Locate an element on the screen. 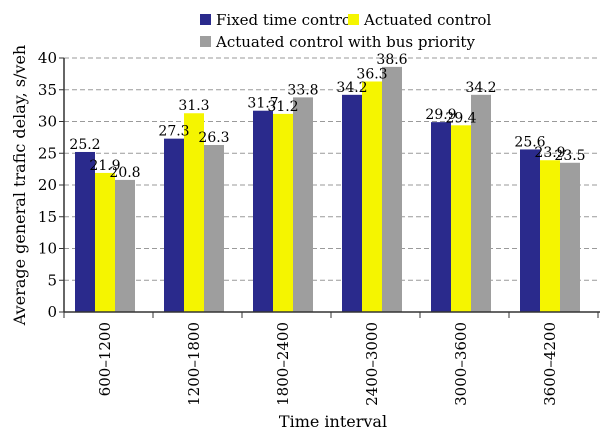  y-tick-label: 5 is located at coordinates (52, 280).